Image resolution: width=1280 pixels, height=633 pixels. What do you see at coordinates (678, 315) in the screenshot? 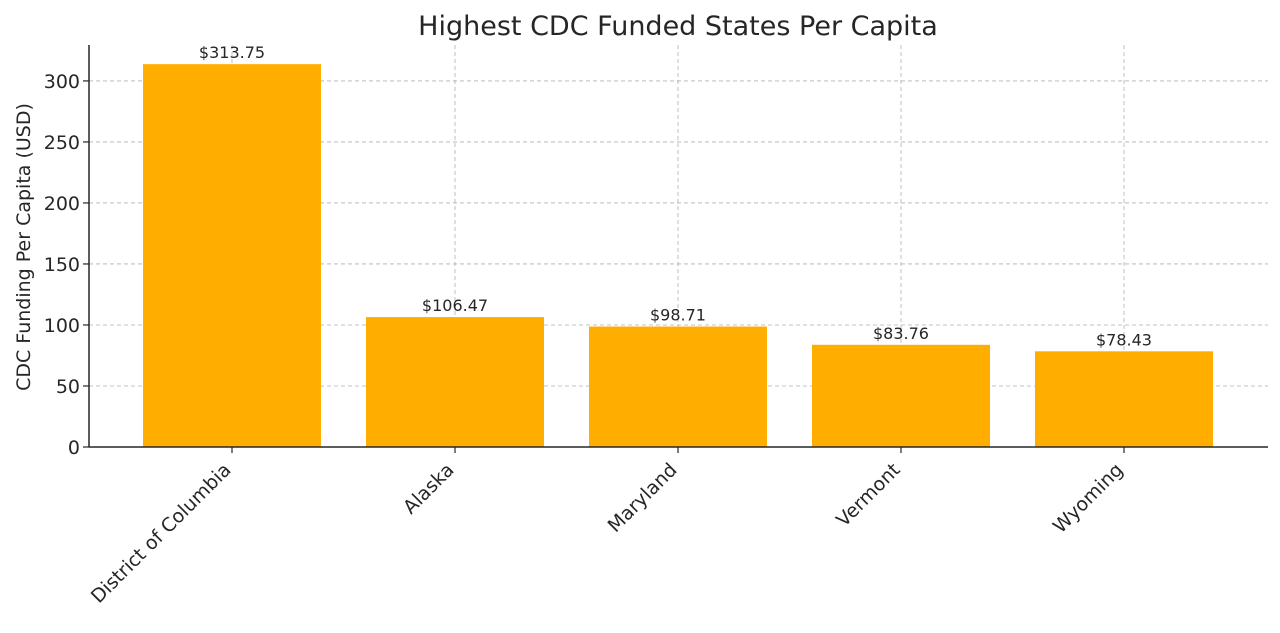
I see `bar-value-label: $98.71` at bounding box center [678, 315].